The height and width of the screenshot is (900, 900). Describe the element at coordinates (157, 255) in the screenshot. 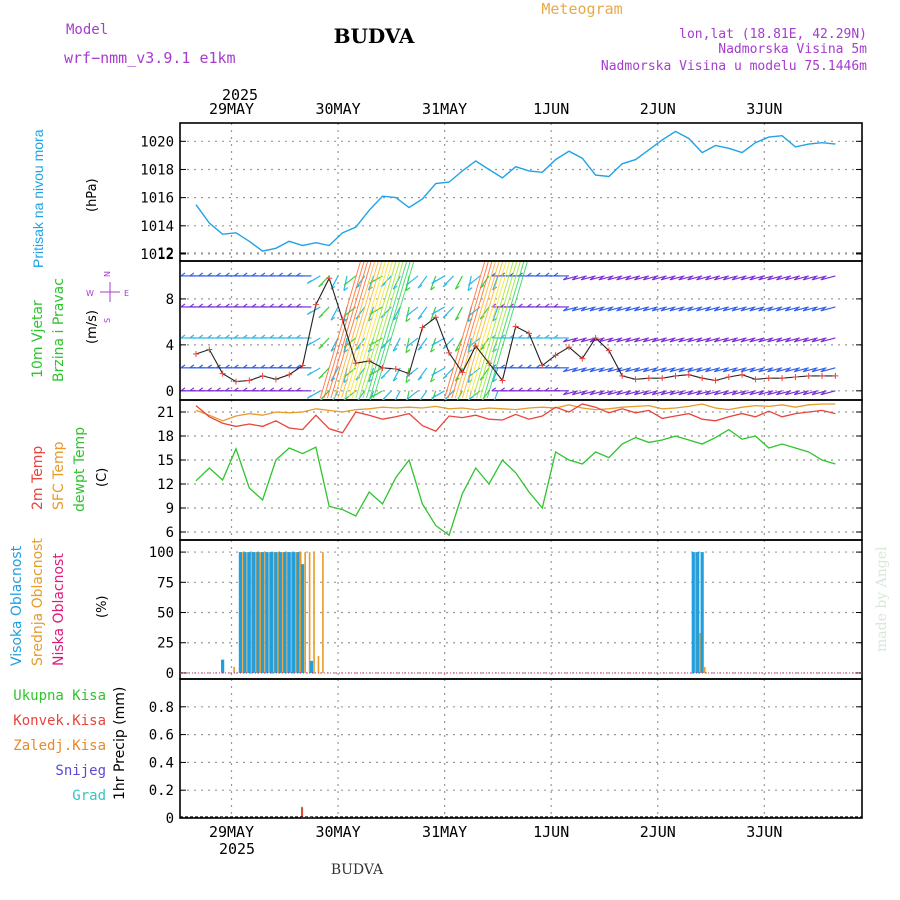

I see `y-tick-label: 1012` at that location.